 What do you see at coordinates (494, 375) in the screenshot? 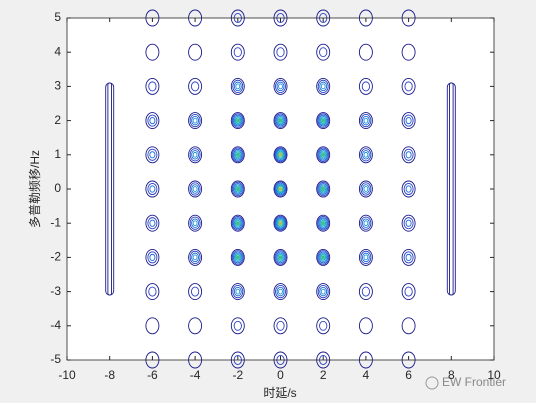
I see `x-tick-label: 10` at bounding box center [494, 375].